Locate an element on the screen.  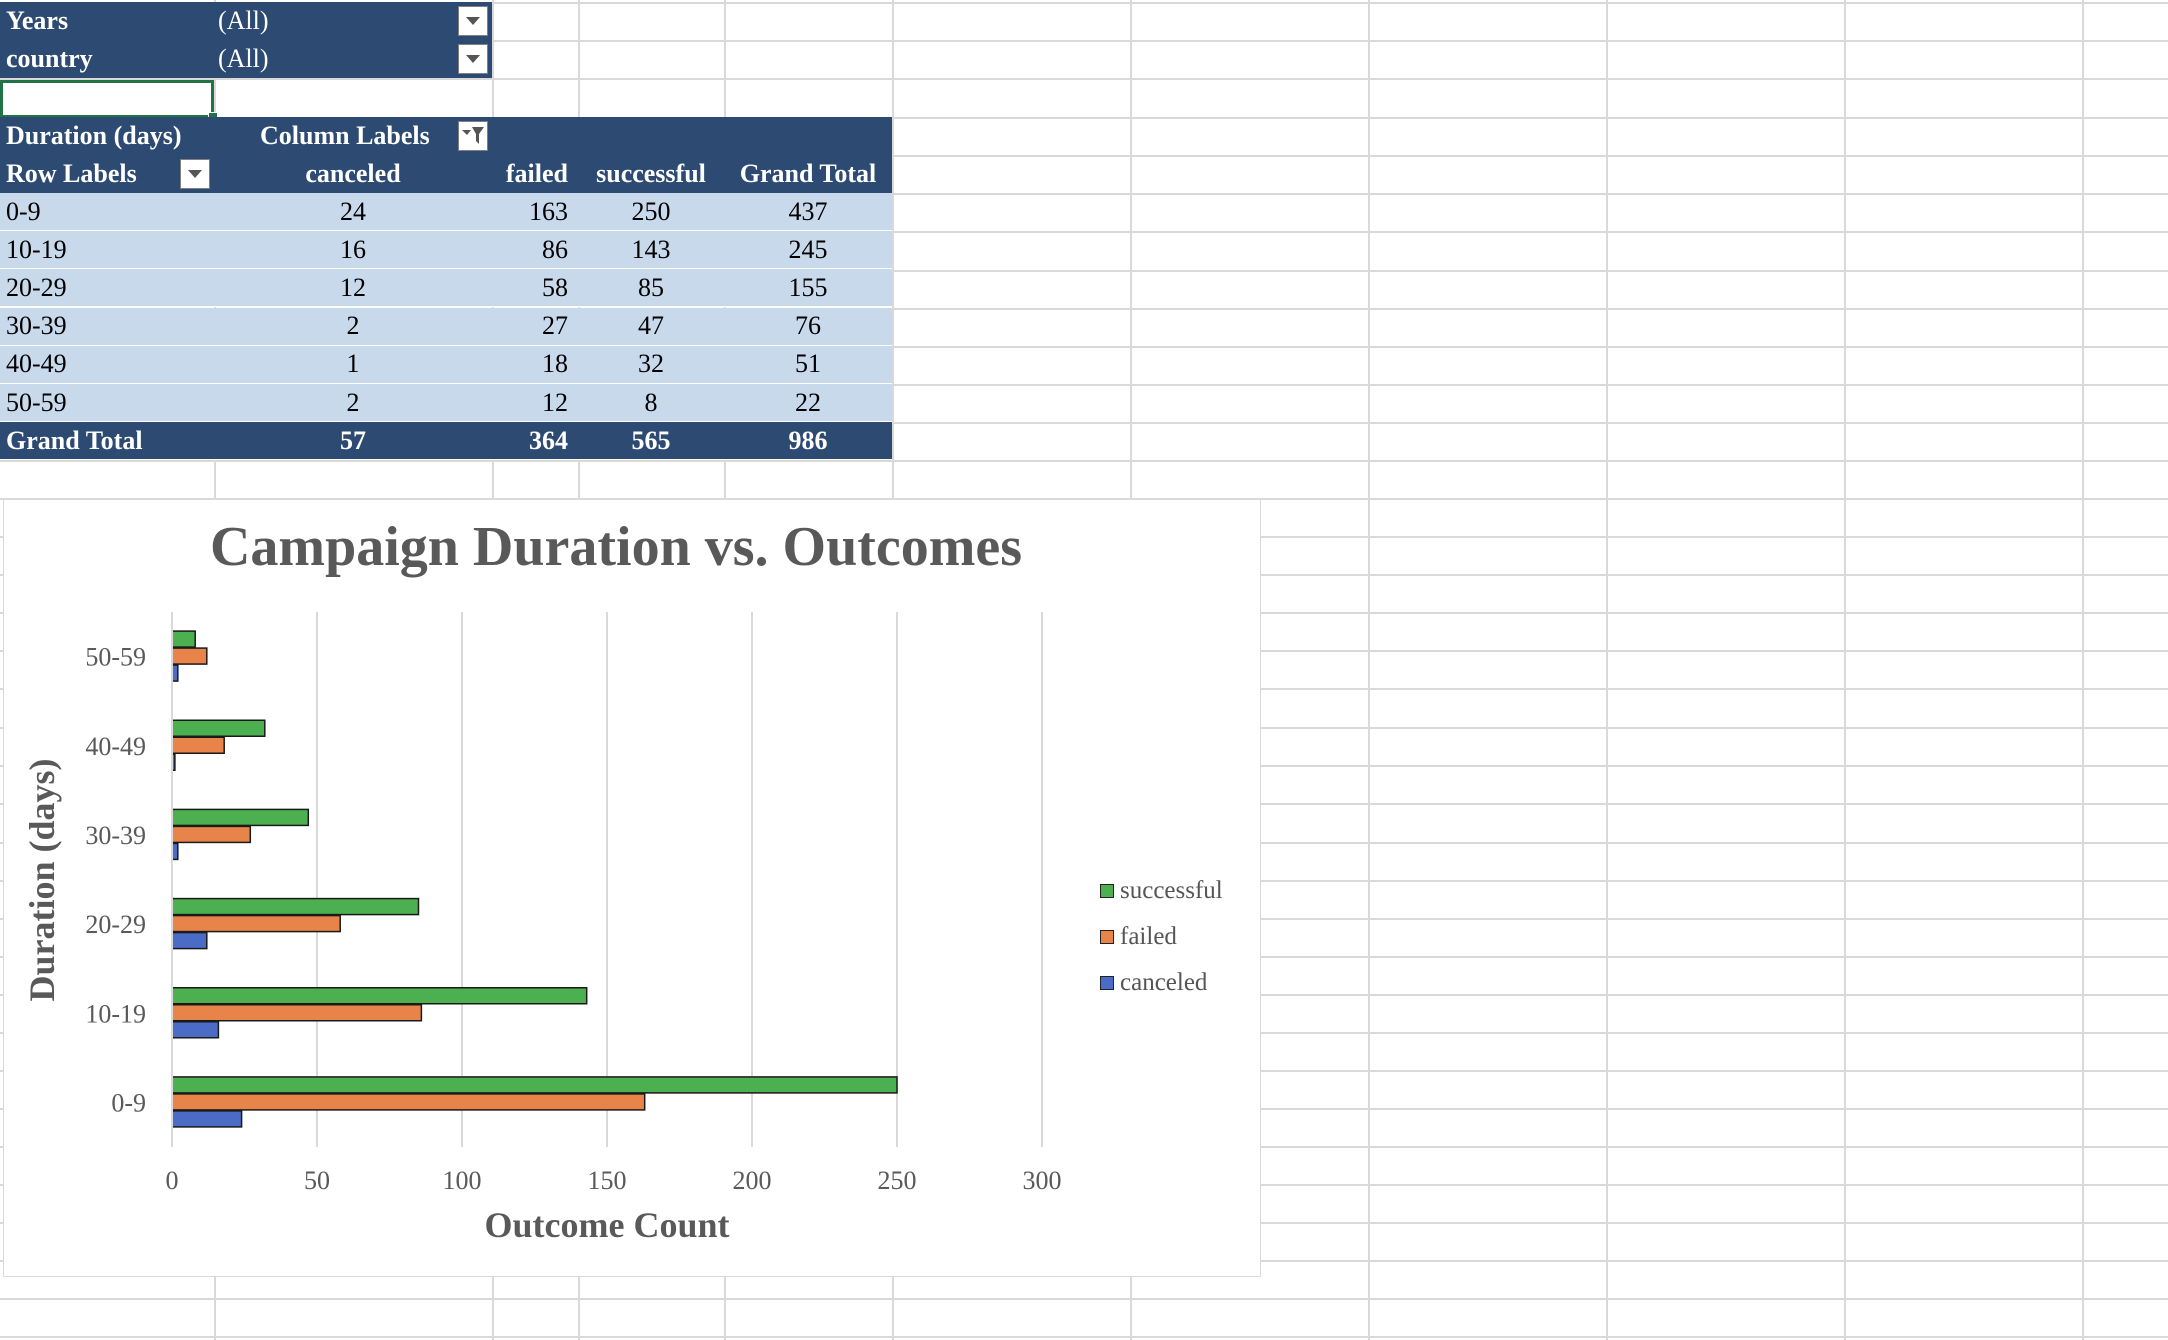
years-filter-dropdown-icon is located at coordinates (473, 21).